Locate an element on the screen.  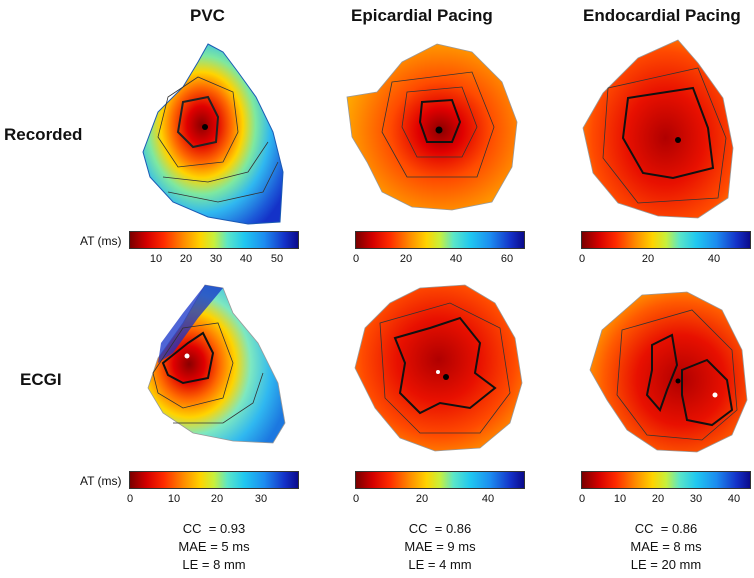
surface-ecgi-epicardial is located at coordinates (438, 368).